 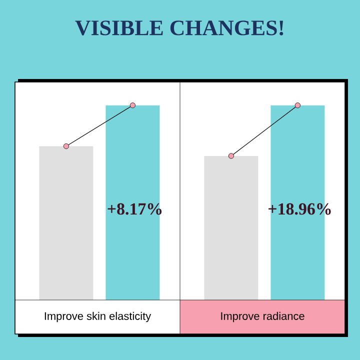 What do you see at coordinates (179, 28) in the screenshot?
I see `chart-title: VISIBLE CHANGES!` at bounding box center [179, 28].